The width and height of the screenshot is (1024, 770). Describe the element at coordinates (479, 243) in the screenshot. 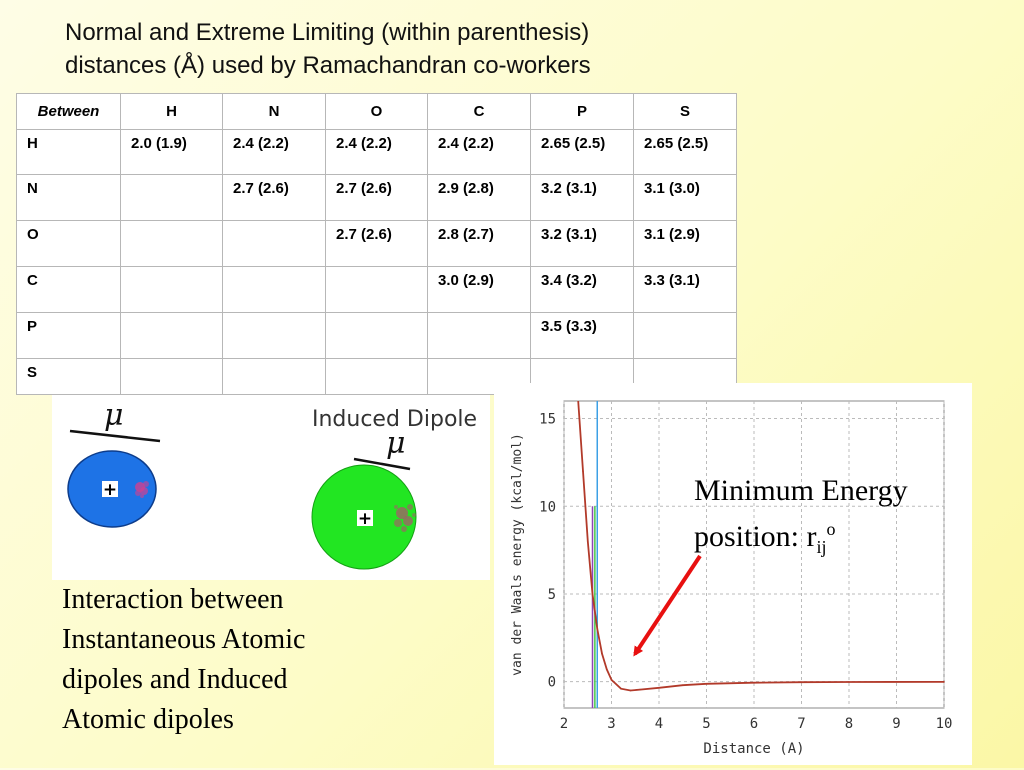

I see `table-cell: 2.8 (2.7)` at that location.